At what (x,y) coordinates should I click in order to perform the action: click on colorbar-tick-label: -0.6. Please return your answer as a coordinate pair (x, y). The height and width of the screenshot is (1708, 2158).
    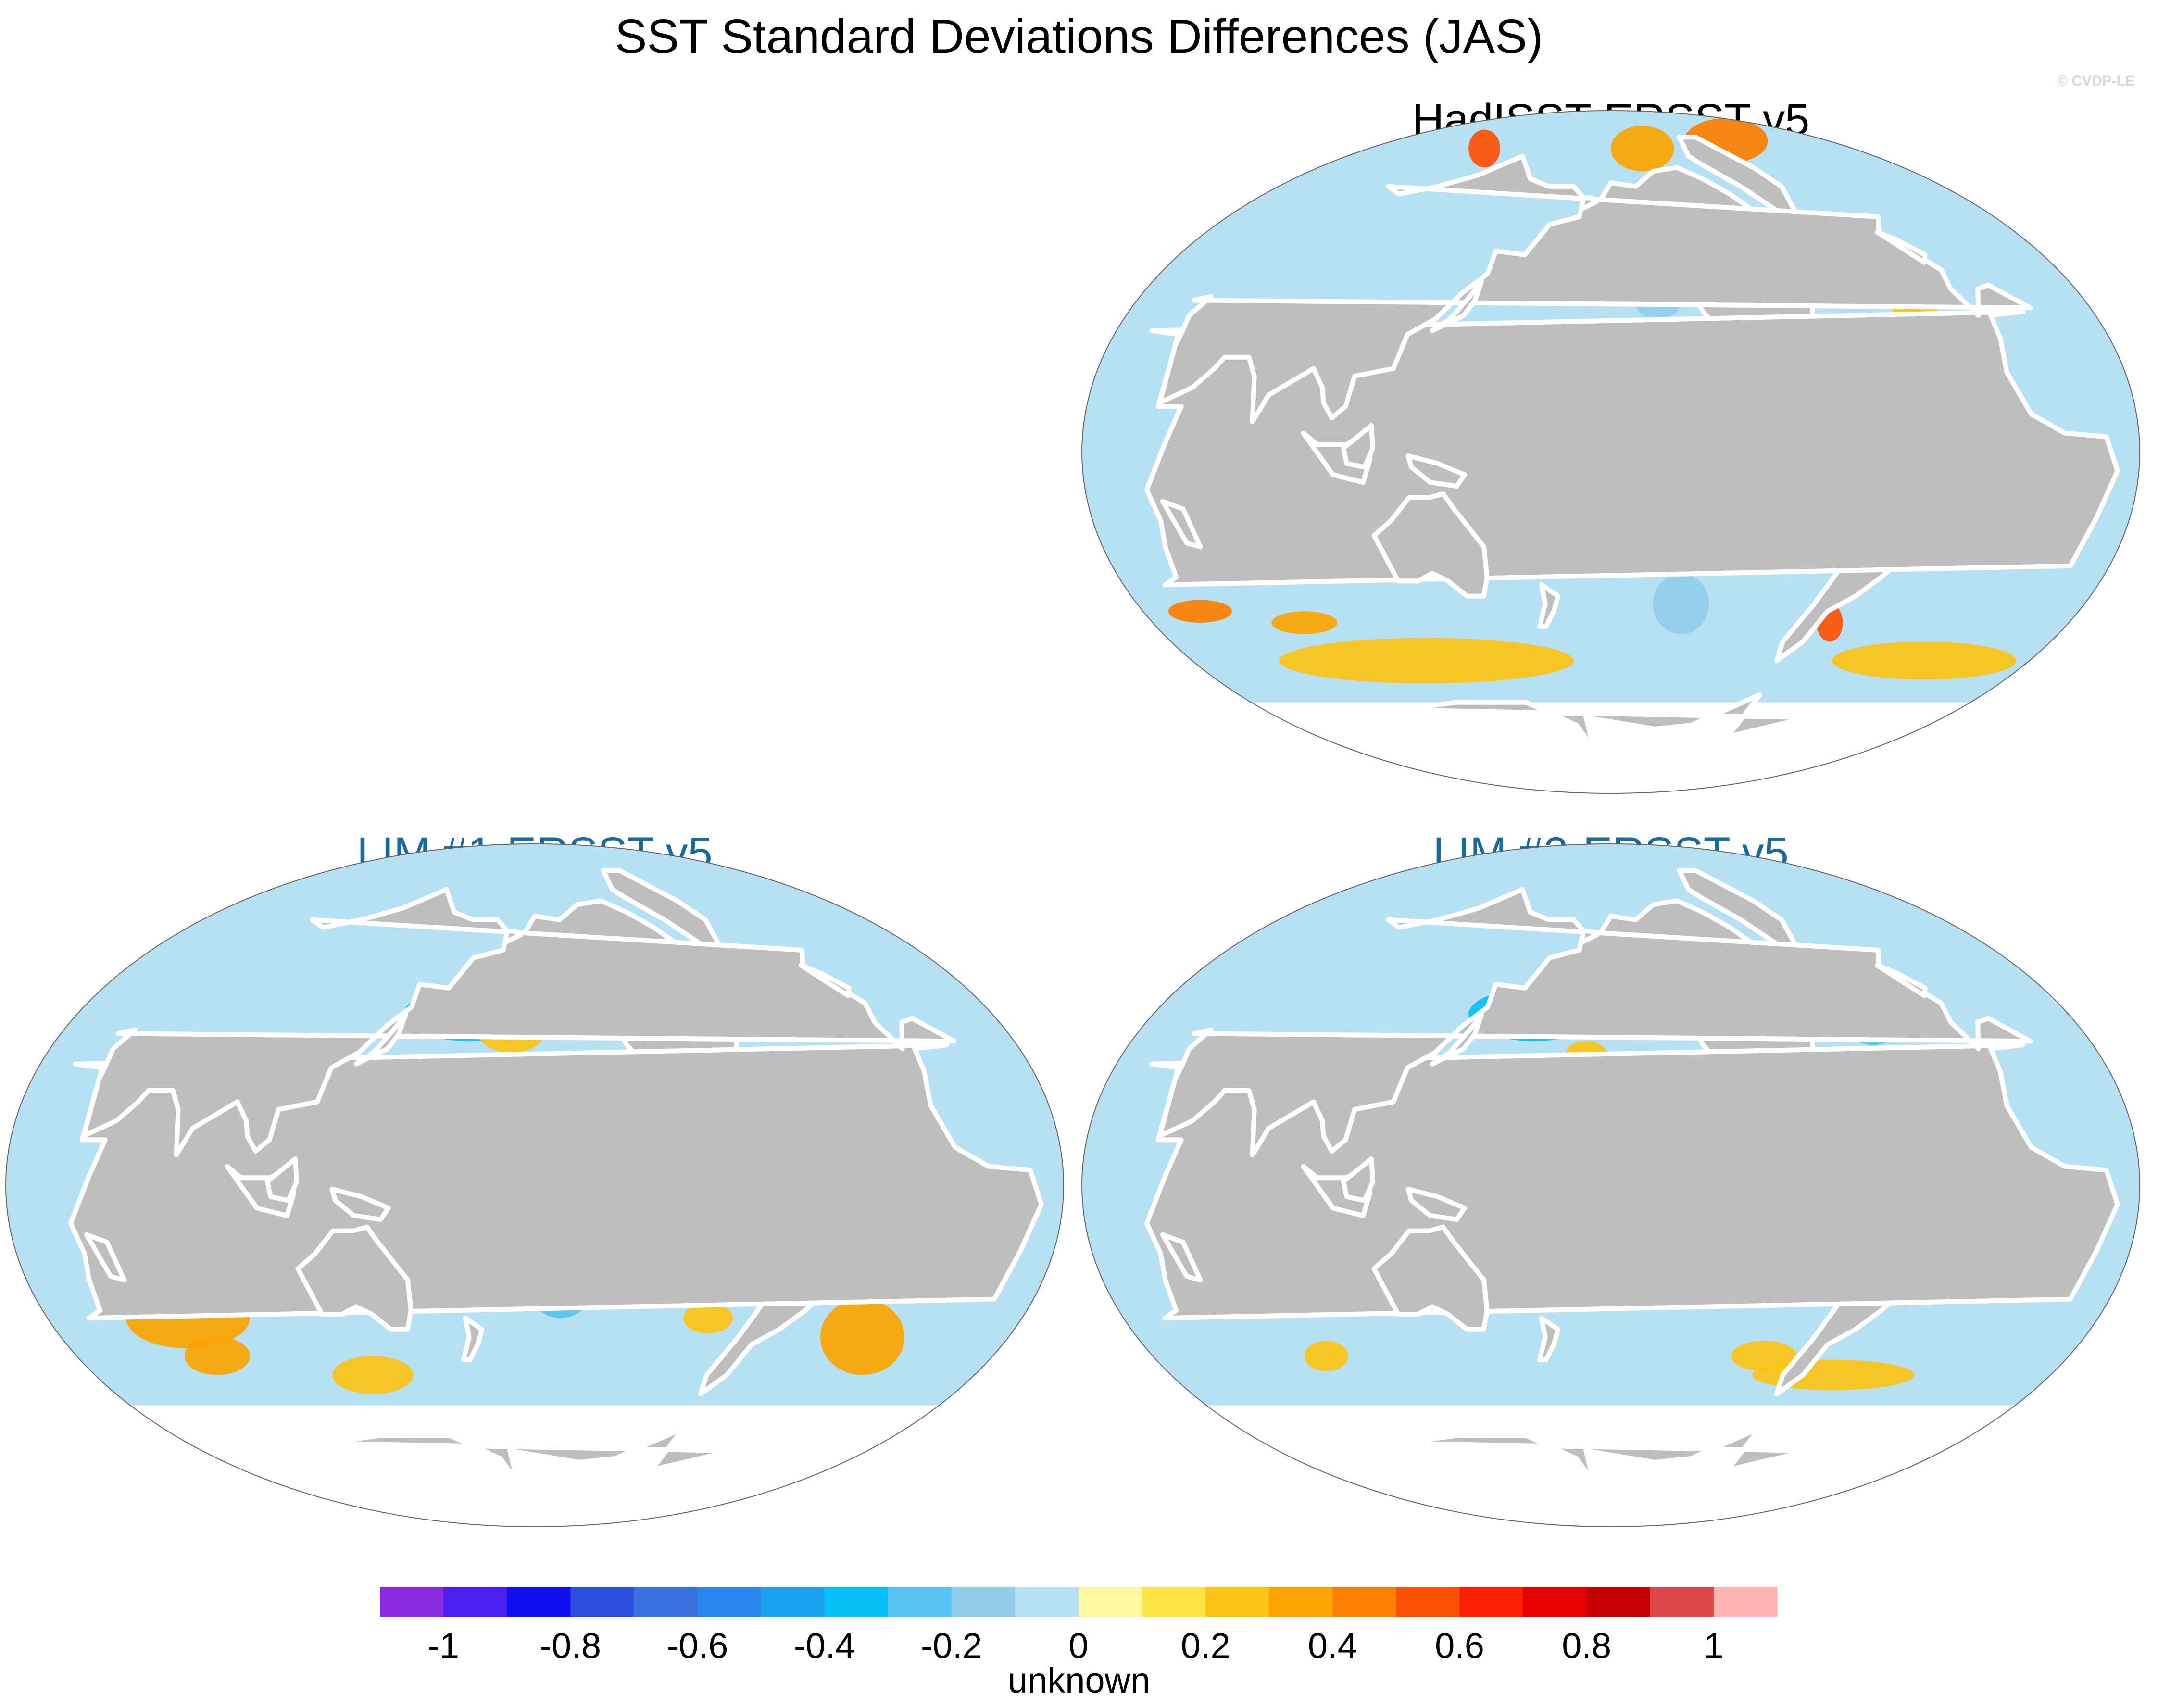
    Looking at the image, I should click on (697, 1646).